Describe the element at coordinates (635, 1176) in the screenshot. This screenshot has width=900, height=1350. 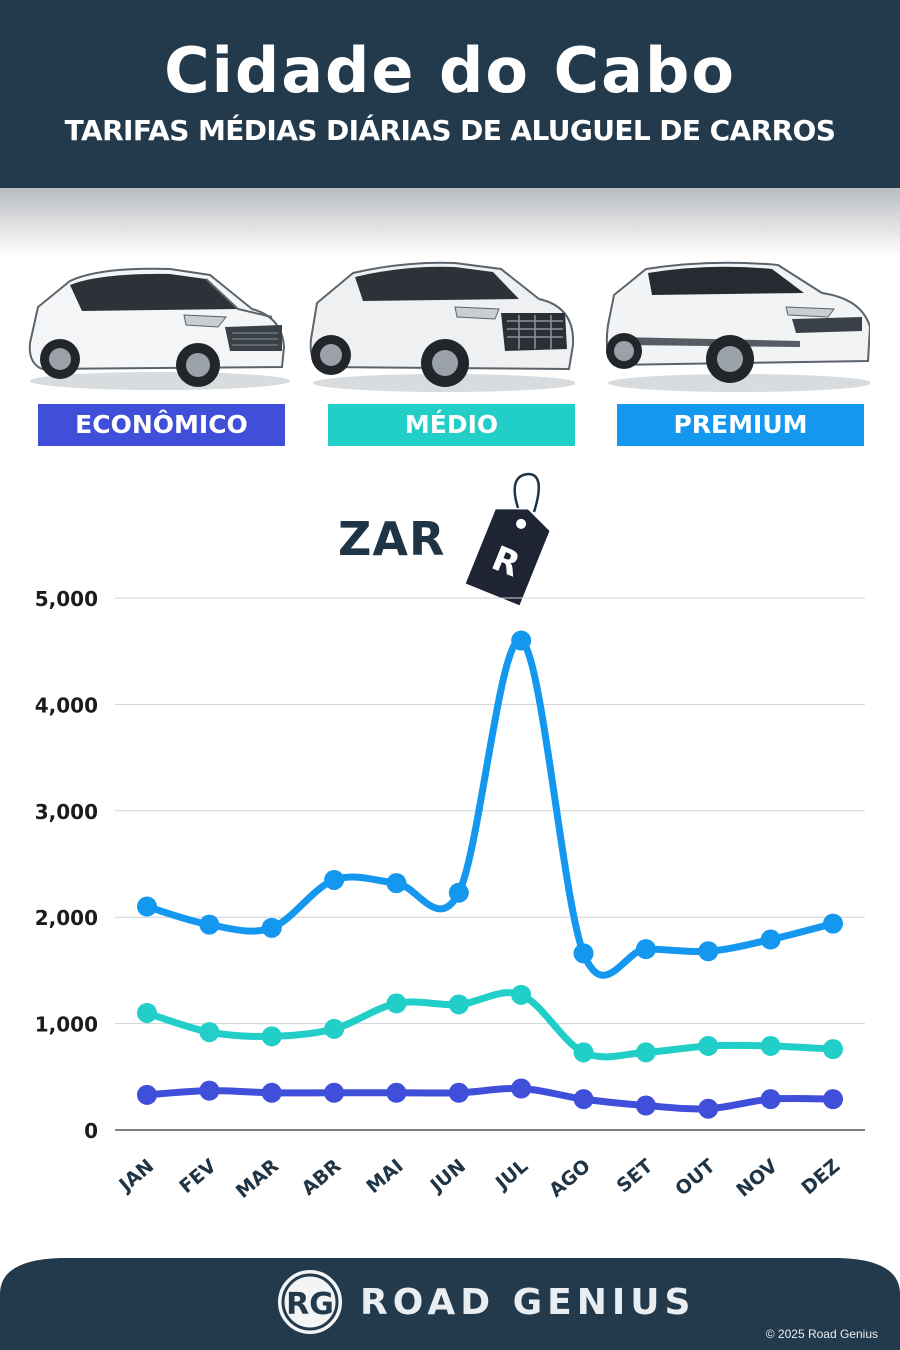
I see `x-tick-label: SET` at that location.